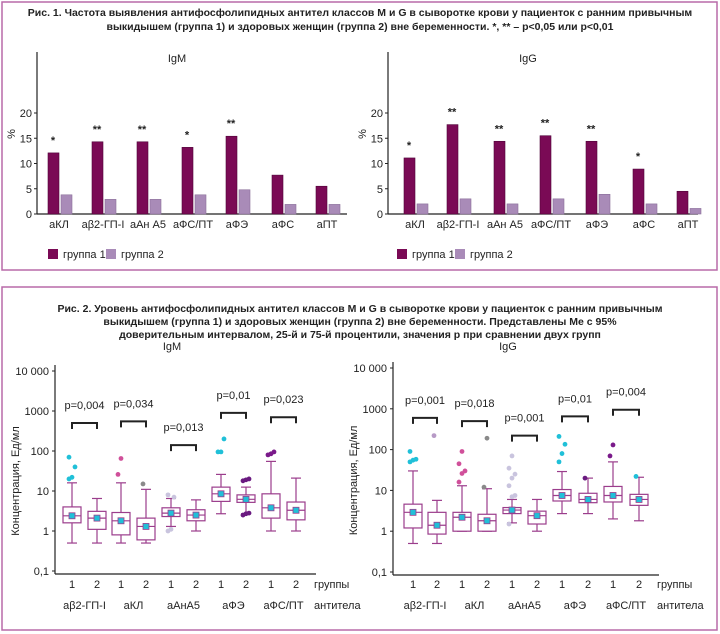  Describe the element at coordinates (237, 225) in the screenshot. I see `category-label: аФЭ` at that location.